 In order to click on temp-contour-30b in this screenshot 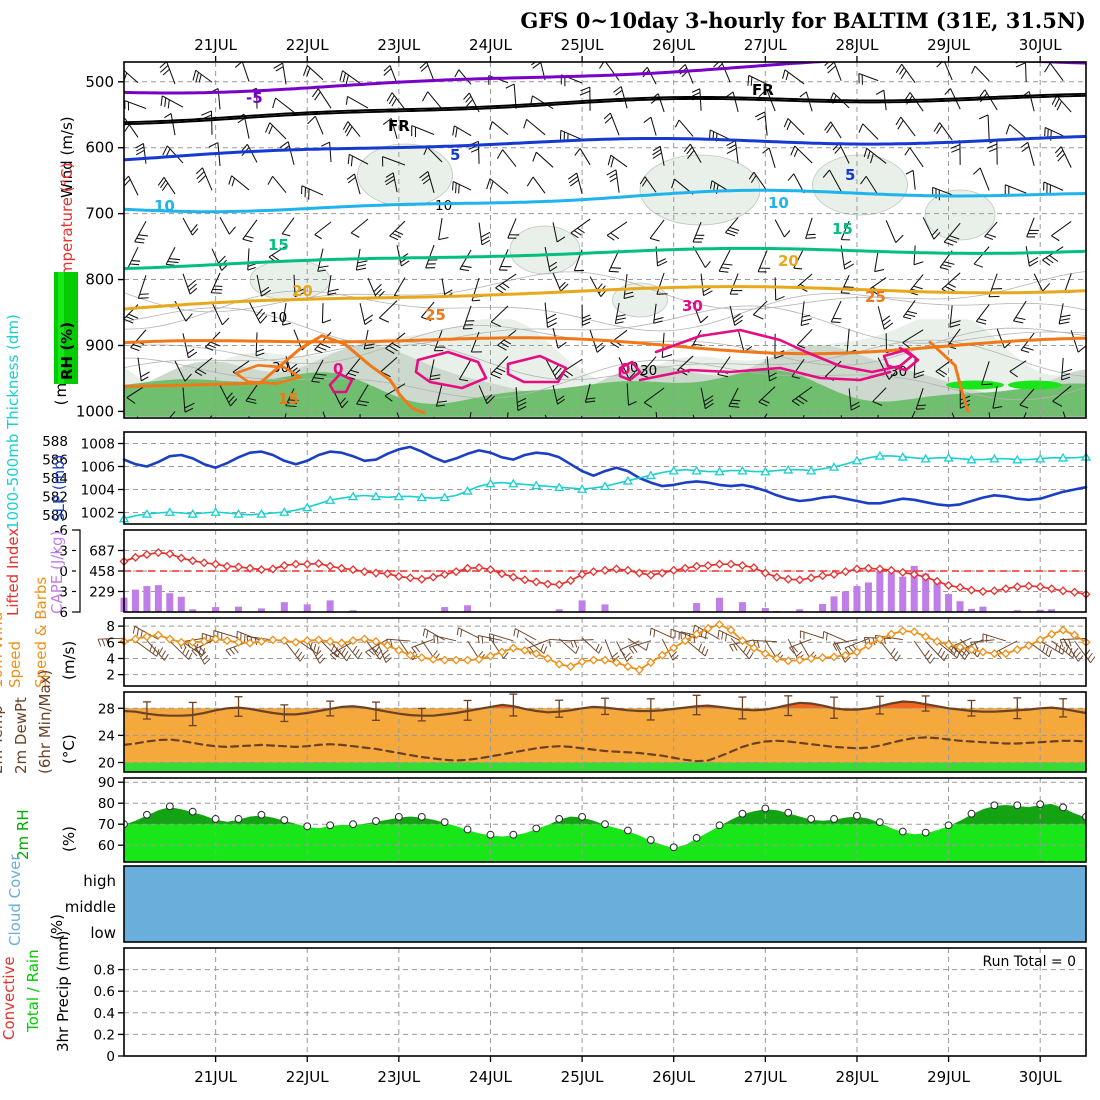, I will do `click(765, 374)`.